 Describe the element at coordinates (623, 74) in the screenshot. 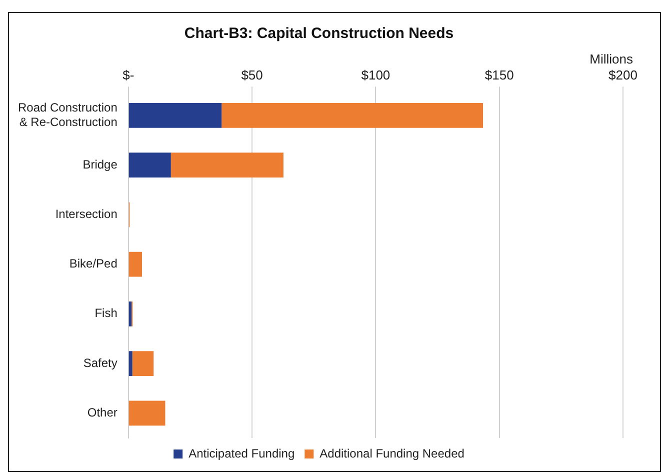

I see `x-tick-label: $200` at that location.